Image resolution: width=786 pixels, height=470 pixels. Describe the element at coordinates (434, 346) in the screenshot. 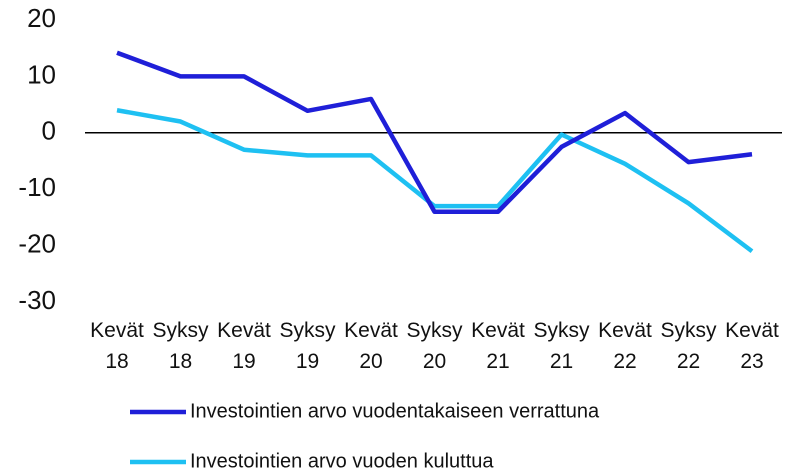

I see `x-tick-label: Syksy 20` at that location.